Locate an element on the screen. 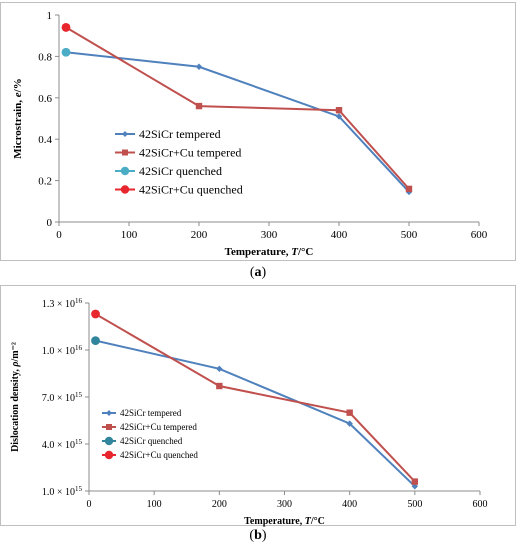 The width and height of the screenshot is (516, 550). y-axis-label: Dislocation density, ρ/m⁻² is located at coordinates (15, 397).